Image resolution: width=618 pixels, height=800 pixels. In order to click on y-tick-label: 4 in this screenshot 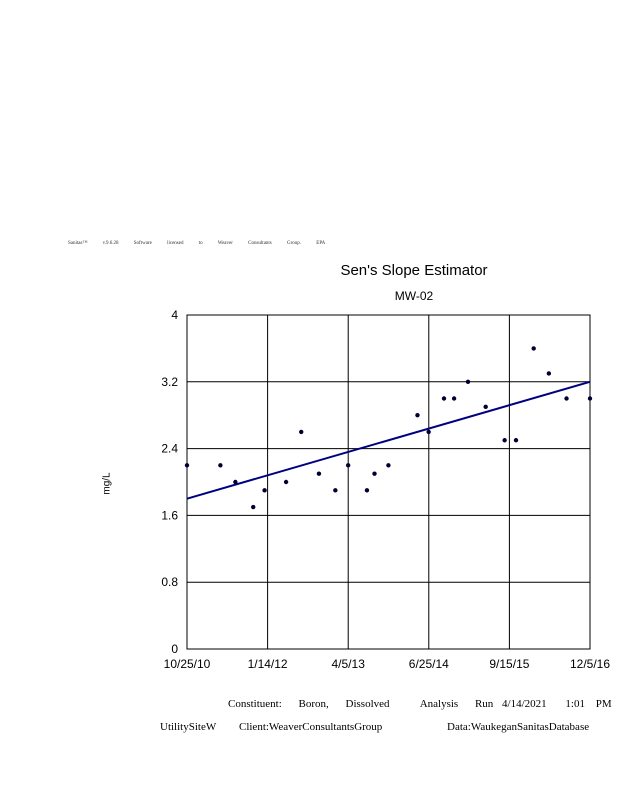, I will do `click(174, 315)`.